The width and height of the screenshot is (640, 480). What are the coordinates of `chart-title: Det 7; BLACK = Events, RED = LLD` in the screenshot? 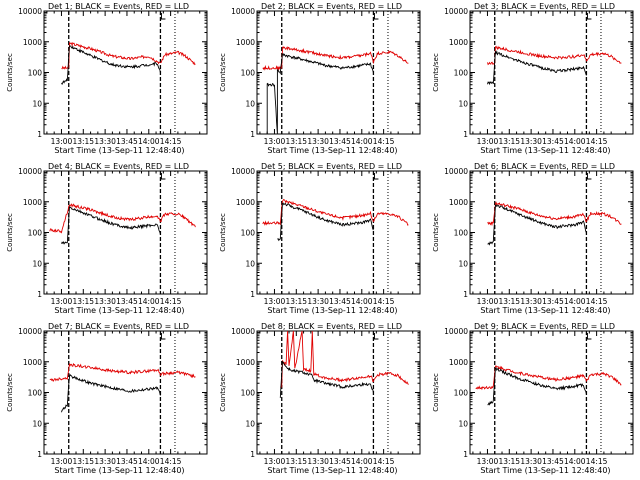 It's located at (118, 326).